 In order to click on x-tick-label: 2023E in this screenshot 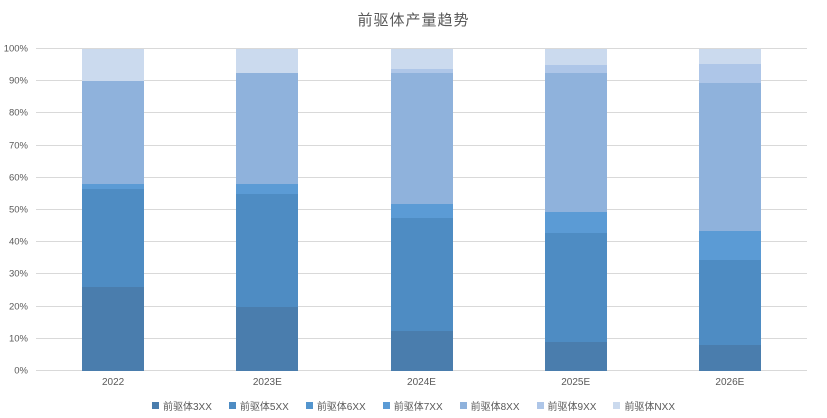, I will do `click(267, 382)`.